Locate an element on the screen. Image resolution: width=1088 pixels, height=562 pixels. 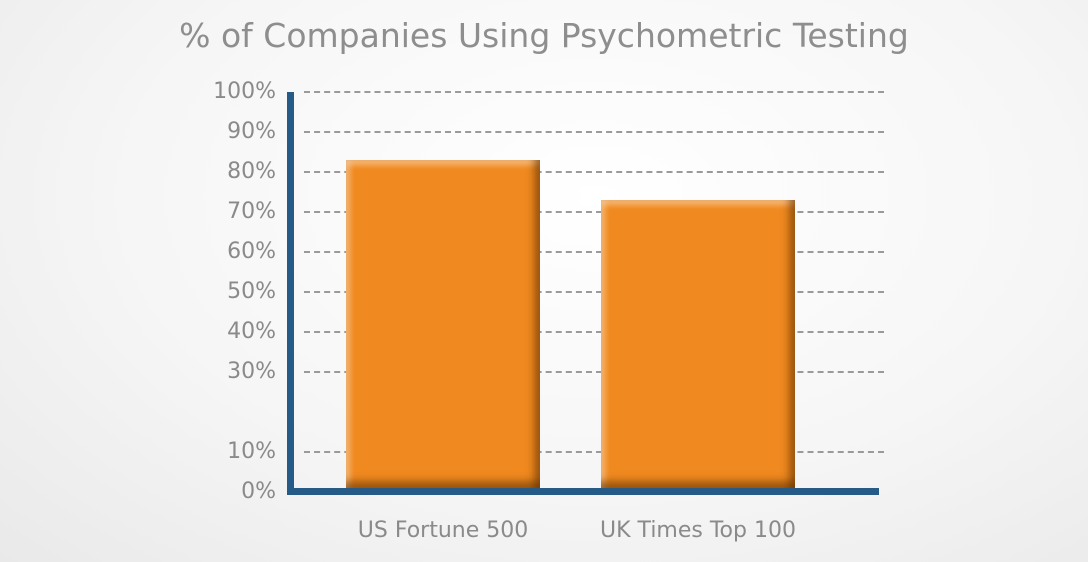
x-axis-line is located at coordinates (583, 491).